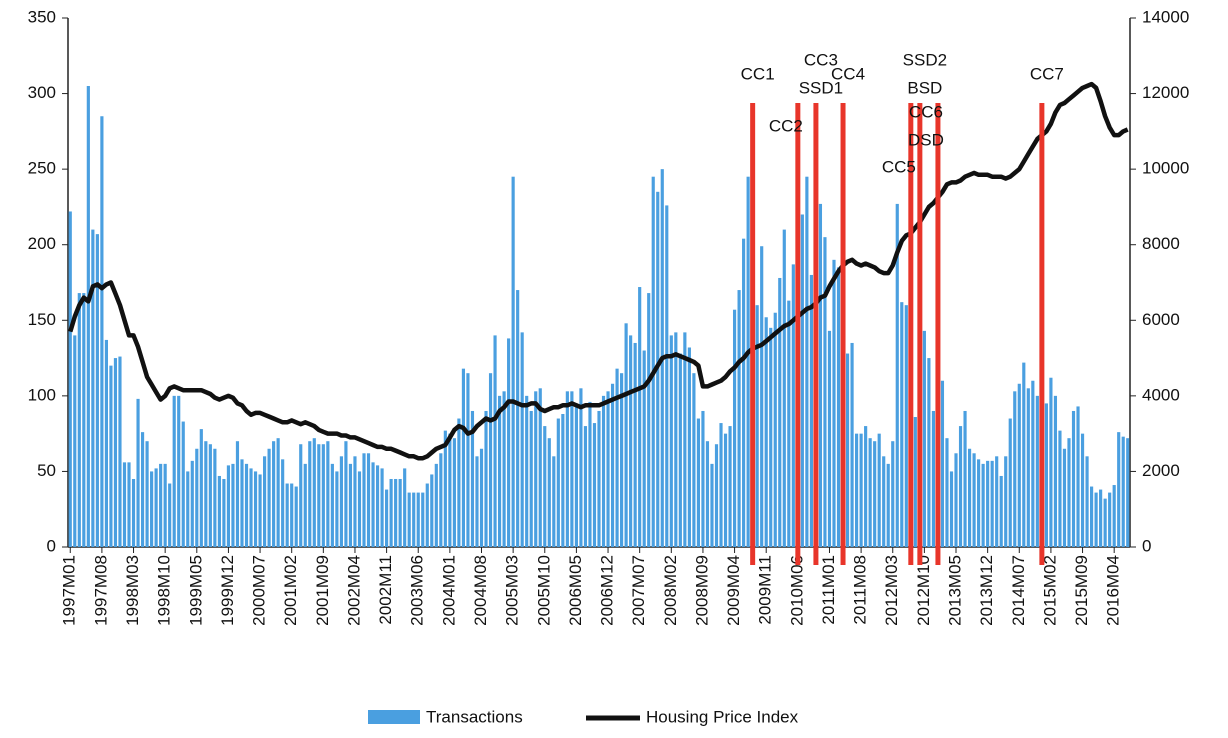  Describe the element at coordinates (51, 545) in the screenshot. I see `y-tick-label: 0` at that location.